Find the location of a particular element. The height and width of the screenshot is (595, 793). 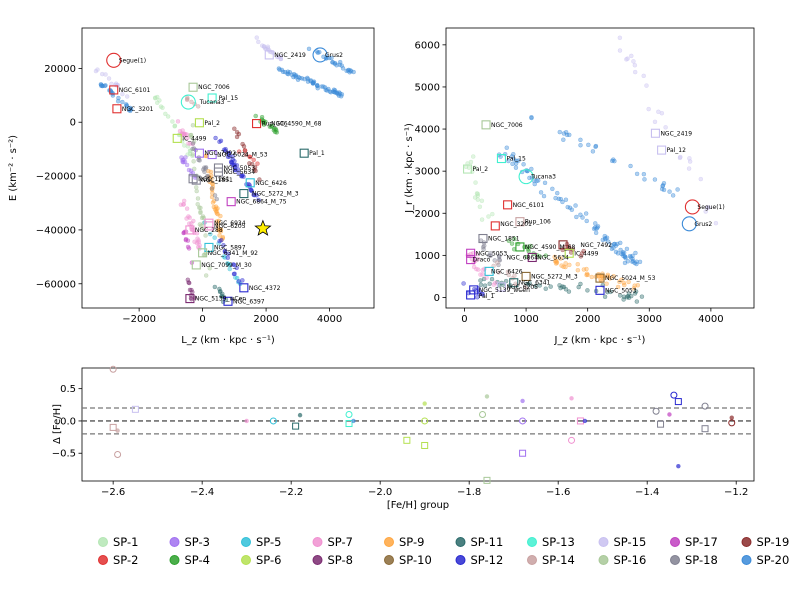

actions-annotation: NGC_5053 is located at coordinates (492, 253).